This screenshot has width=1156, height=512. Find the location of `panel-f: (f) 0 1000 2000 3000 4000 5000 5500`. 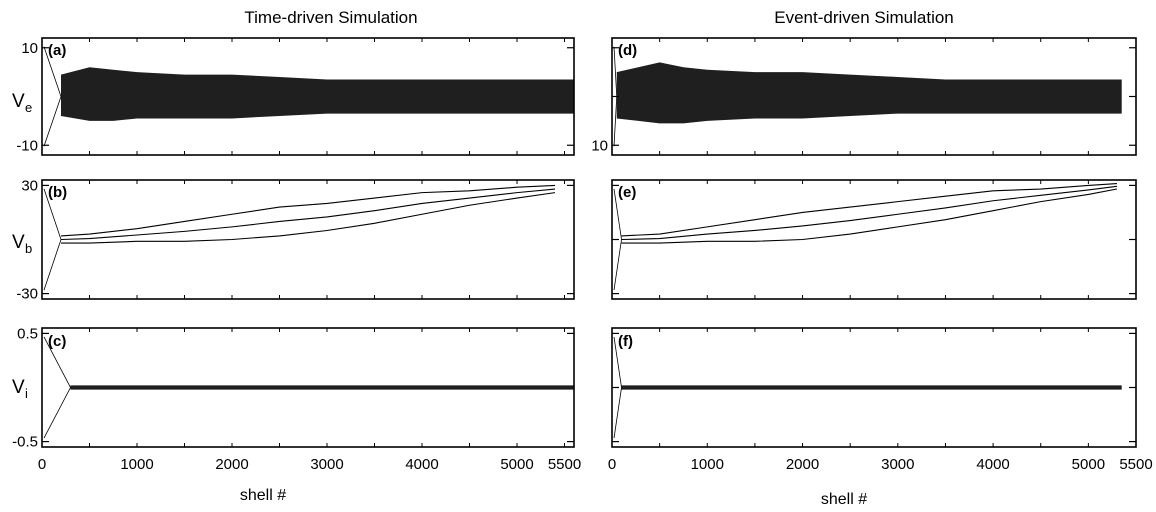

panel-f: (f) 0 1000 2000 3000 4000 5000 5500 is located at coordinates (880, 400).